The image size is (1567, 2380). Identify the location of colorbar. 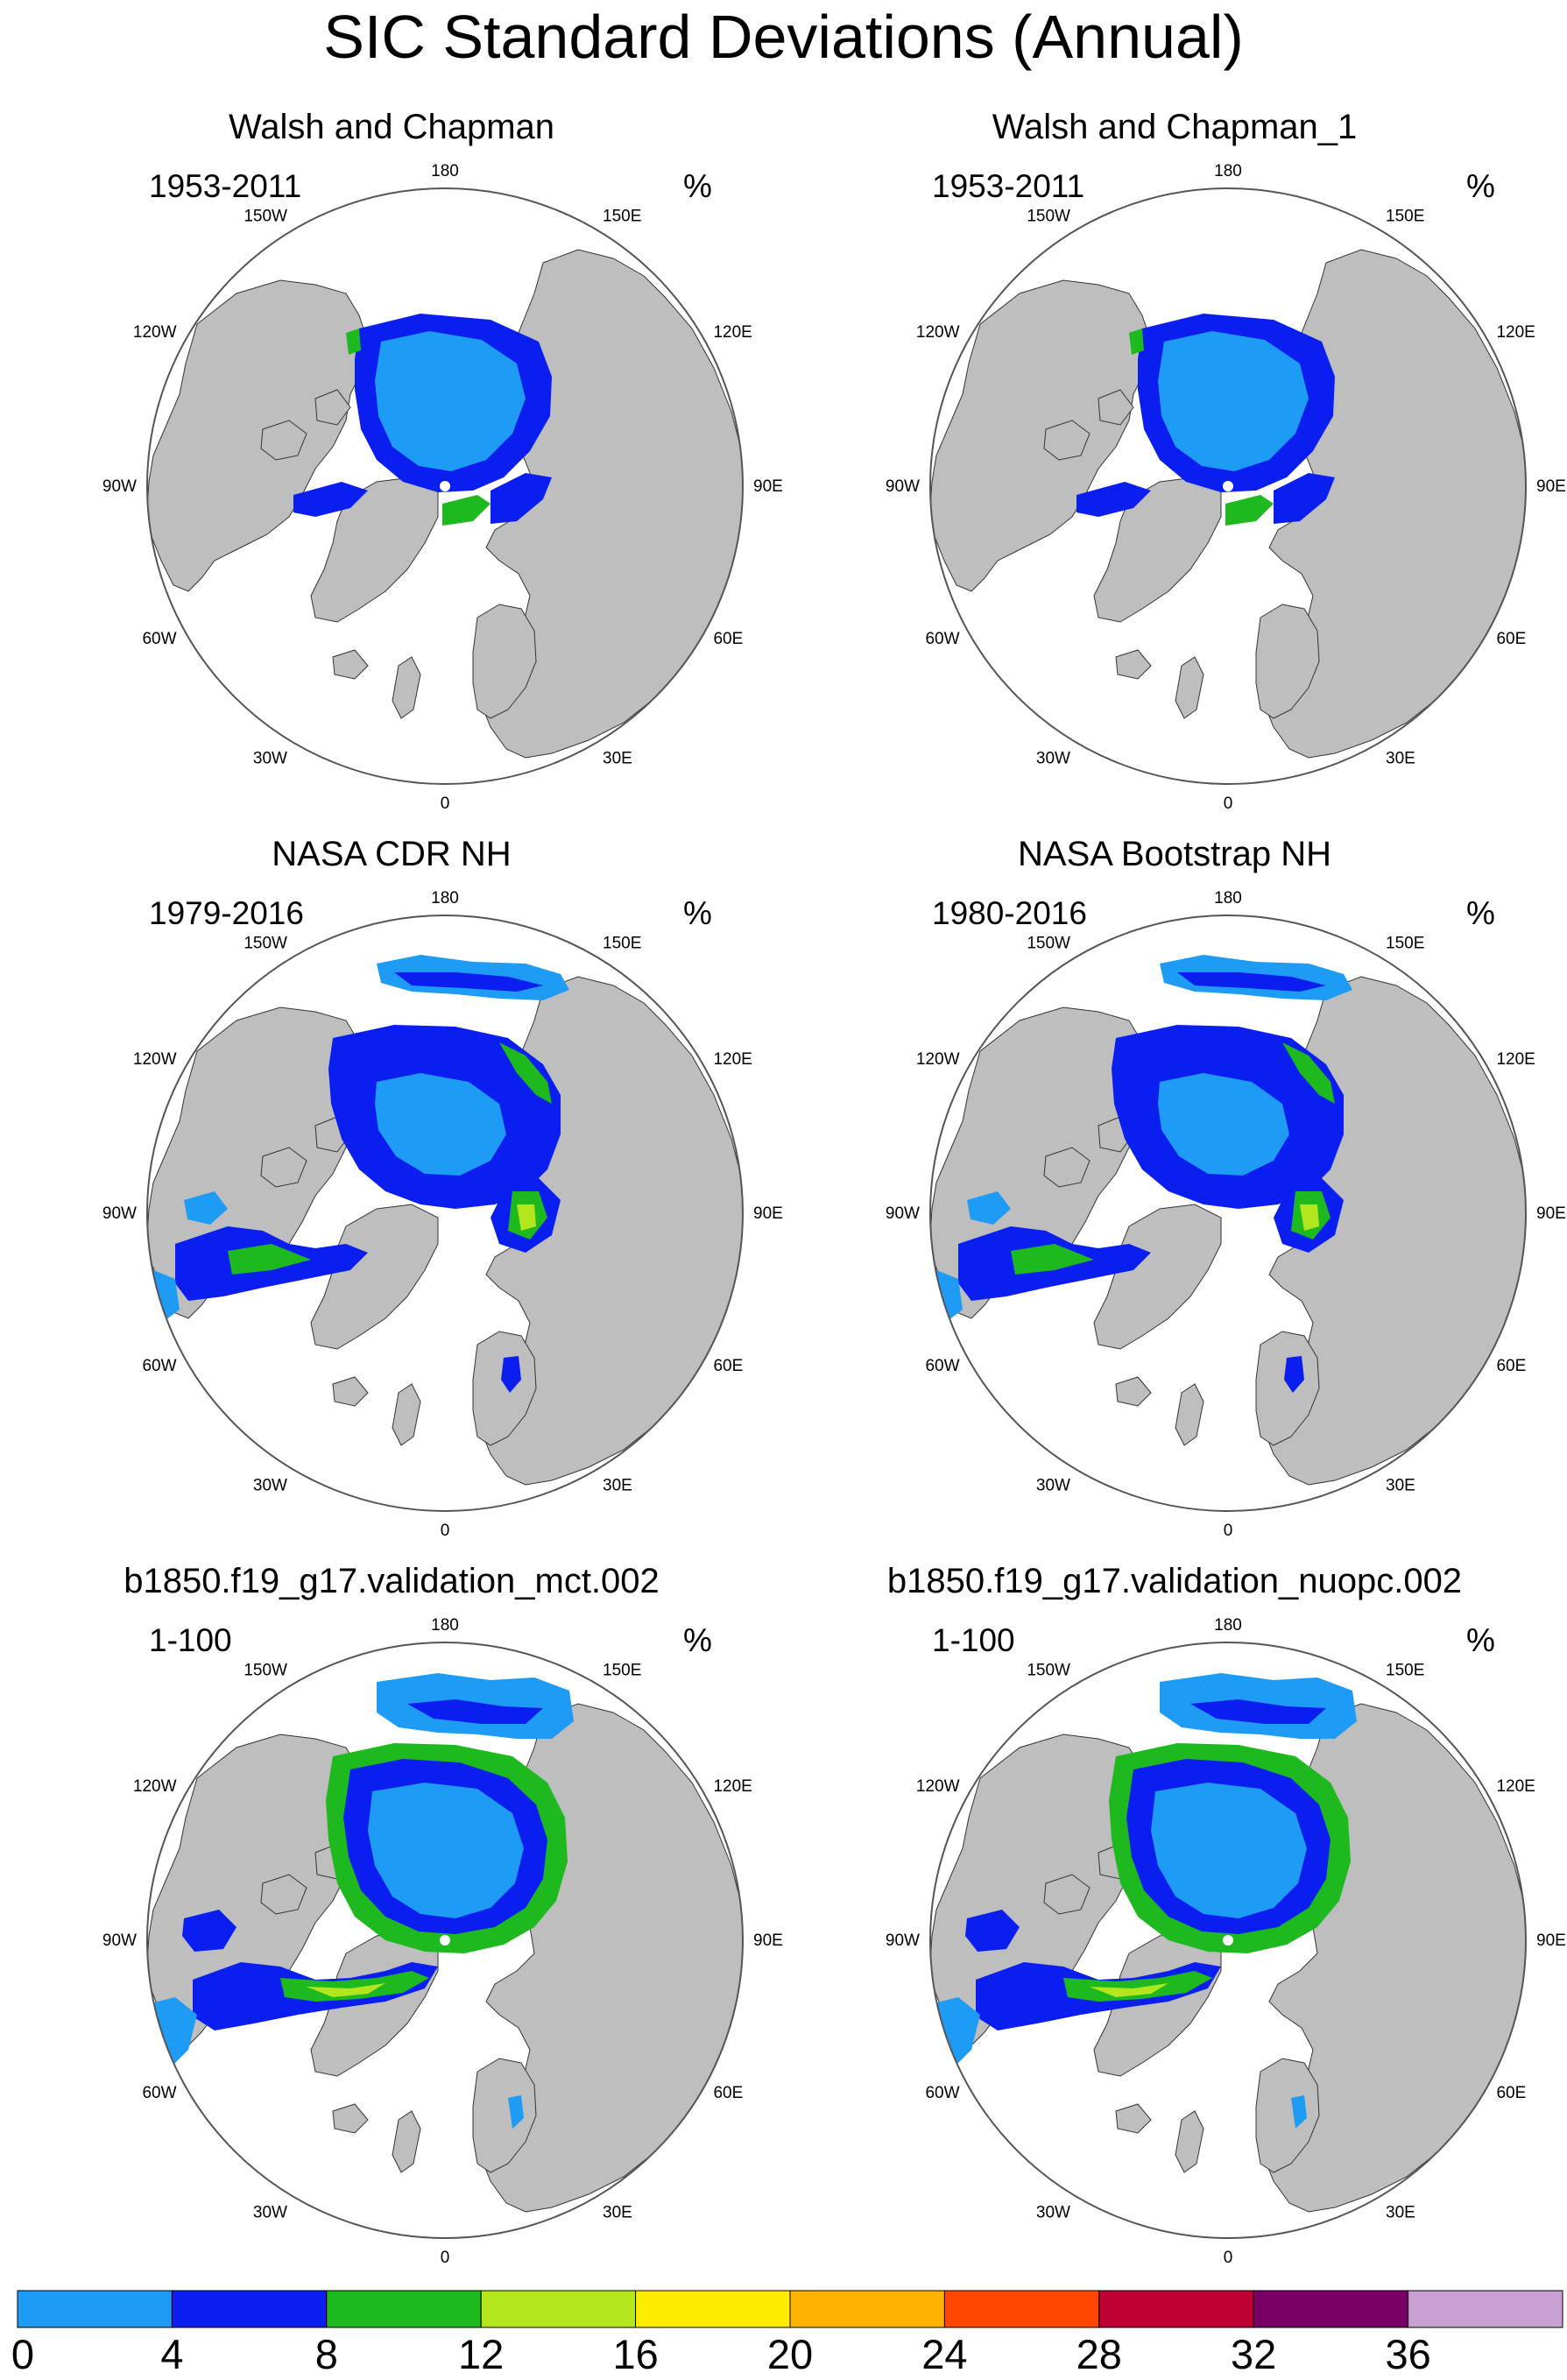
(790, 2309).